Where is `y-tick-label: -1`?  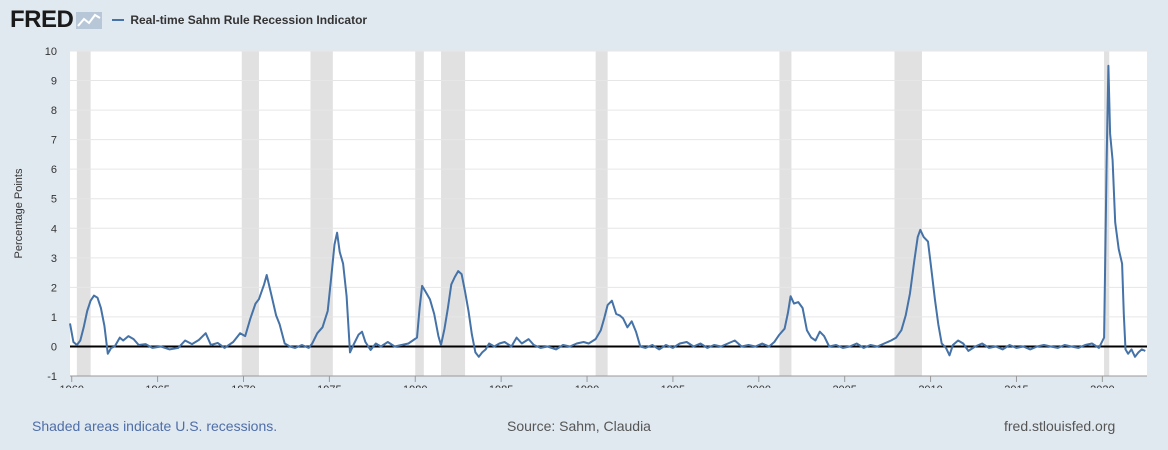 y-tick-label: -1 is located at coordinates (52, 377).